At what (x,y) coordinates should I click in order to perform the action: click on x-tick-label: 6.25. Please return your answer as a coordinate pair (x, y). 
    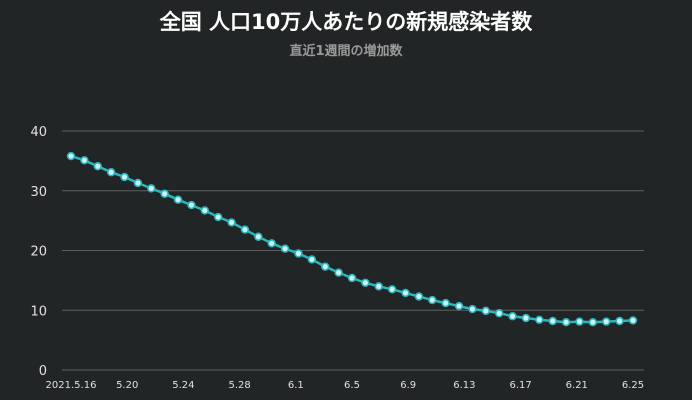
    Looking at the image, I should click on (633, 385).